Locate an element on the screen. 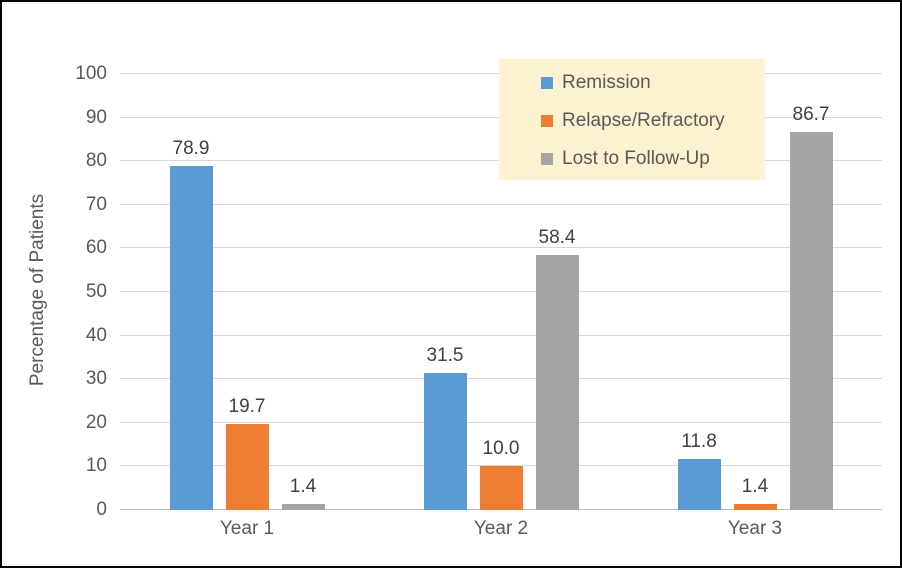 The height and width of the screenshot is (568, 902). y-tick-label-20: 20 is located at coordinates (96, 422).